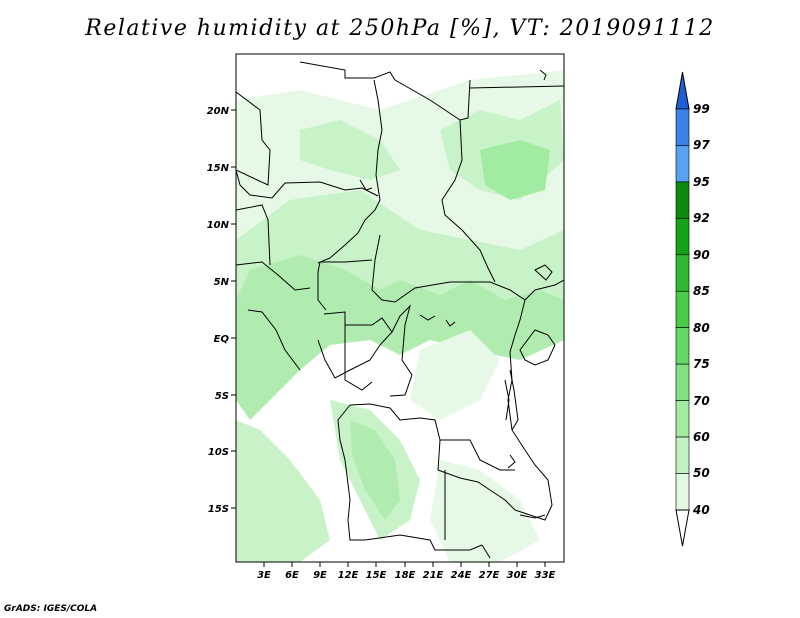 The height and width of the screenshot is (618, 800). Describe the element at coordinates (218, 452) in the screenshot. I see `lat-tick-label: 10S` at that location.